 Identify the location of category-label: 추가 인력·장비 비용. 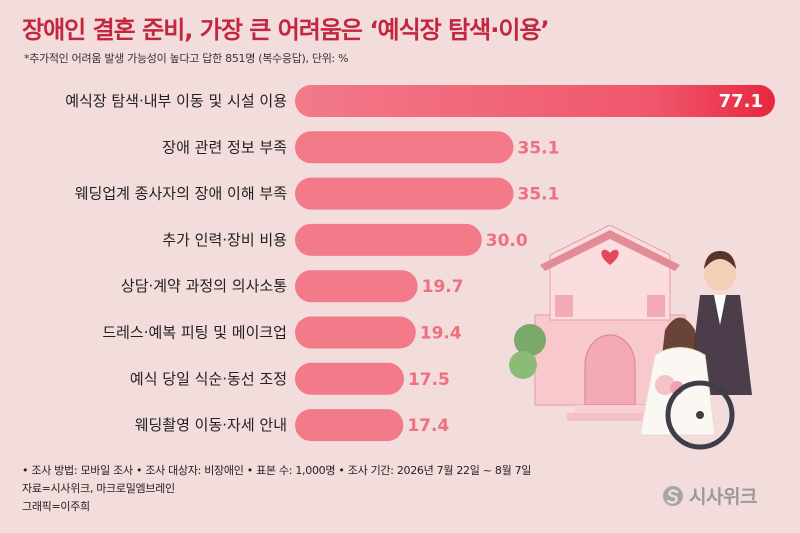
(224, 240).